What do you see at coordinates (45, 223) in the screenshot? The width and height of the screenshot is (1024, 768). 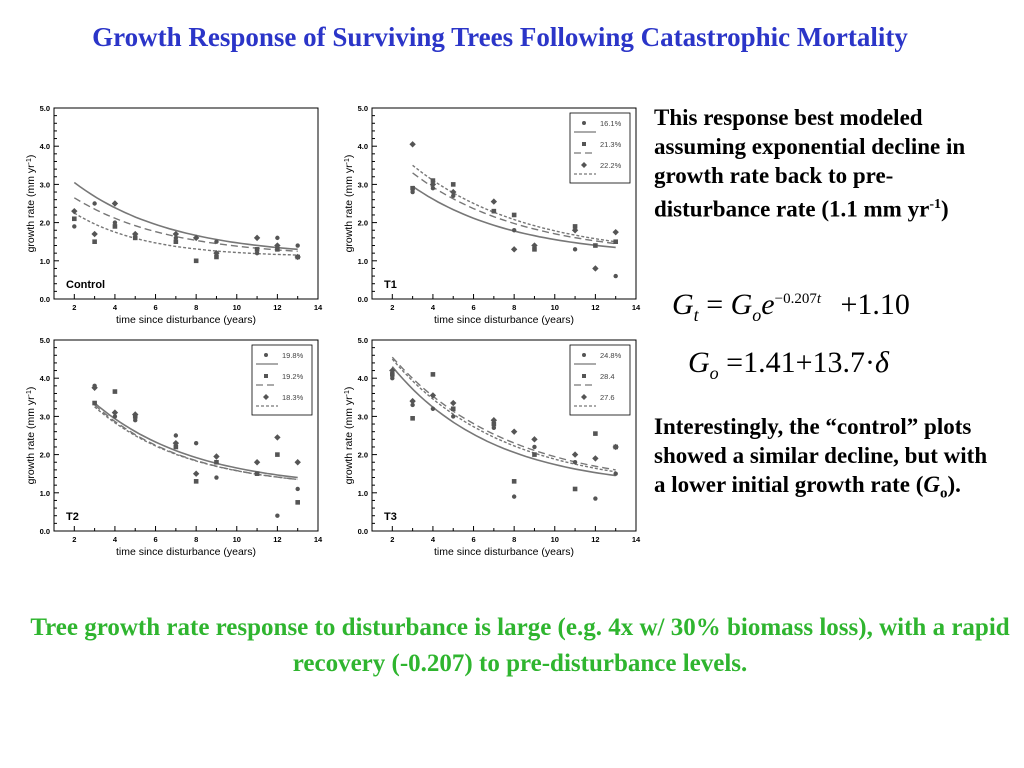 I see `y-tick-label: 2.0` at bounding box center [45, 223].